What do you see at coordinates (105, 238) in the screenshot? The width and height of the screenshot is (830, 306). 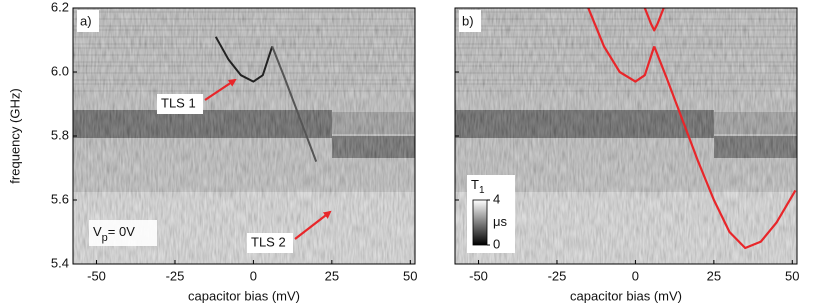 I see `voltage-sub: p` at bounding box center [105, 238].